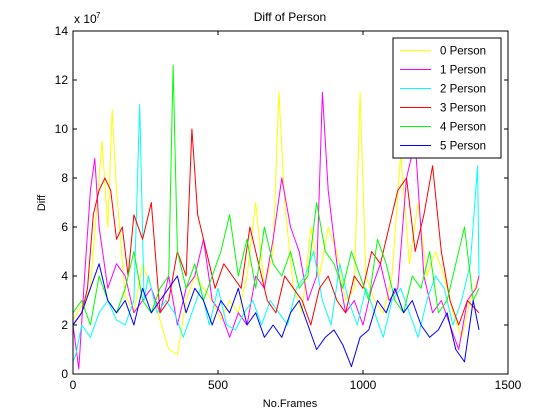 The image size is (560, 420). Describe the element at coordinates (218, 385) in the screenshot. I see `x-tick-label: 500` at that location.